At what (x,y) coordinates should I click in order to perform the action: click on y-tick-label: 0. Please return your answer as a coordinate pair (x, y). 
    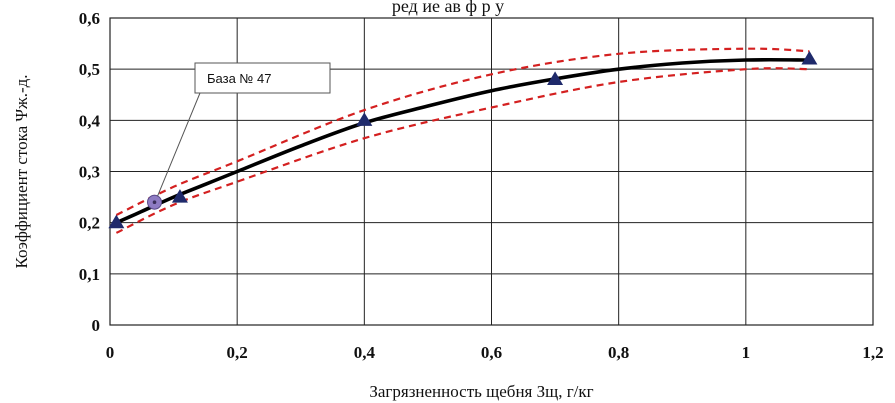
    Looking at the image, I should click on (96, 325).